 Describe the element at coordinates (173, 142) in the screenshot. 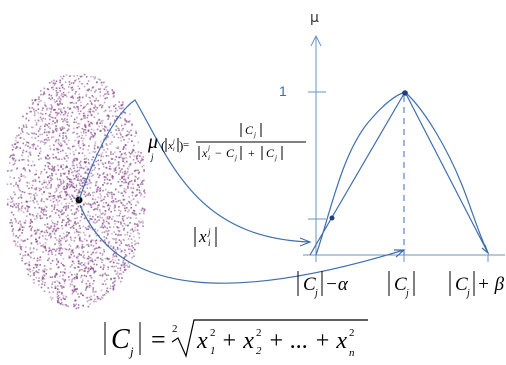

I see `formula-arg-sup: j` at that location.